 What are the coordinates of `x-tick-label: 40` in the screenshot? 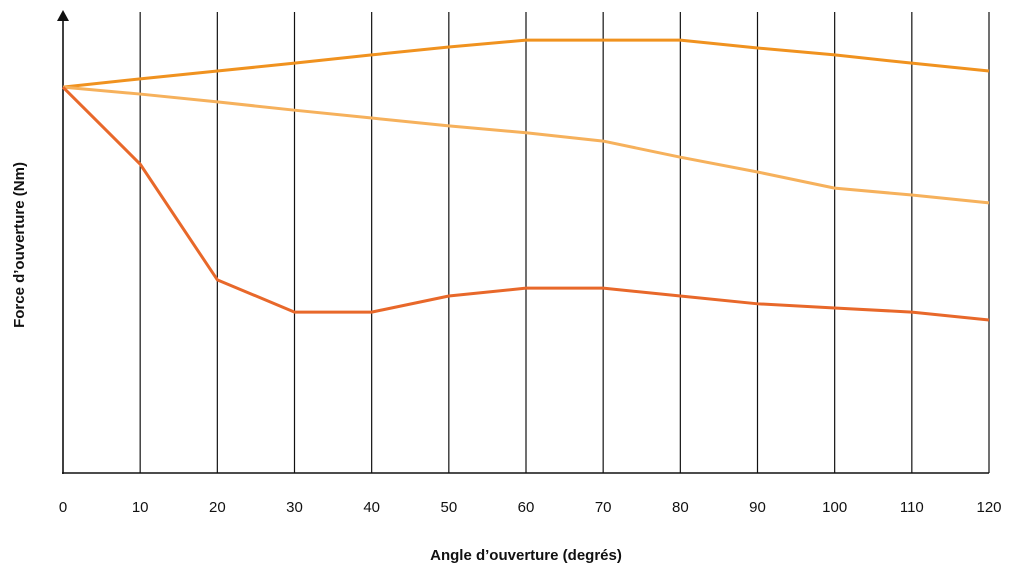 It's located at (371, 507).